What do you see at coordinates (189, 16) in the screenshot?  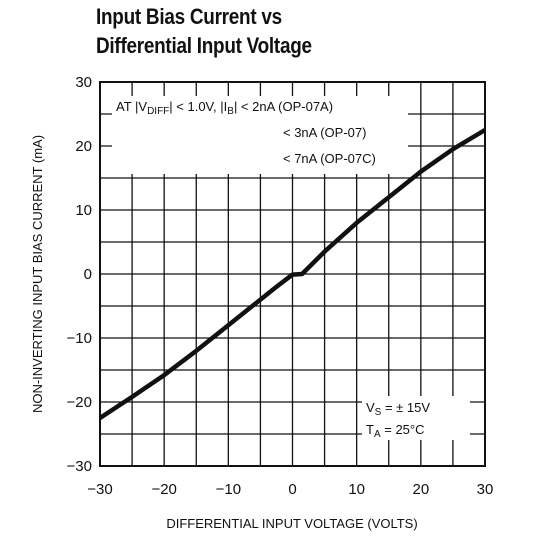 I see `chart-title-line-1: Input Bias Current vs` at bounding box center [189, 16].